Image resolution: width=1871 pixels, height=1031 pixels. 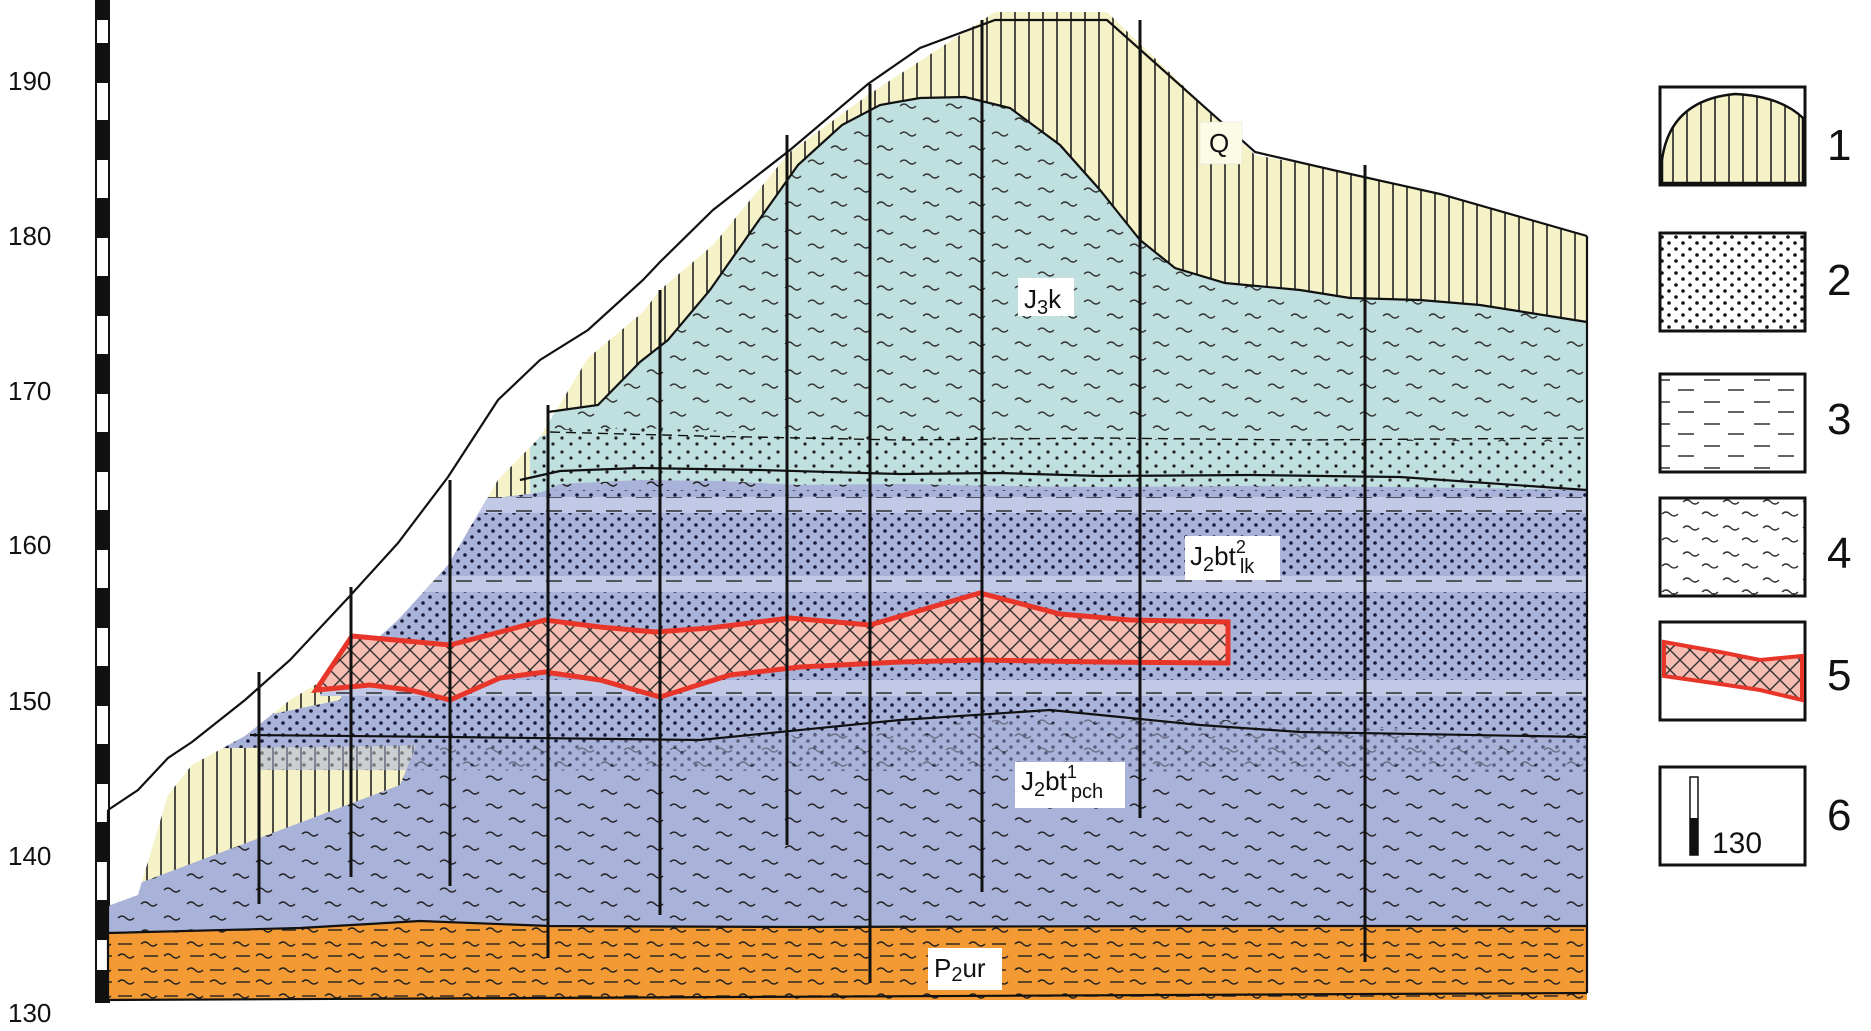 I want to click on ore-body, so click(x=771, y=646).